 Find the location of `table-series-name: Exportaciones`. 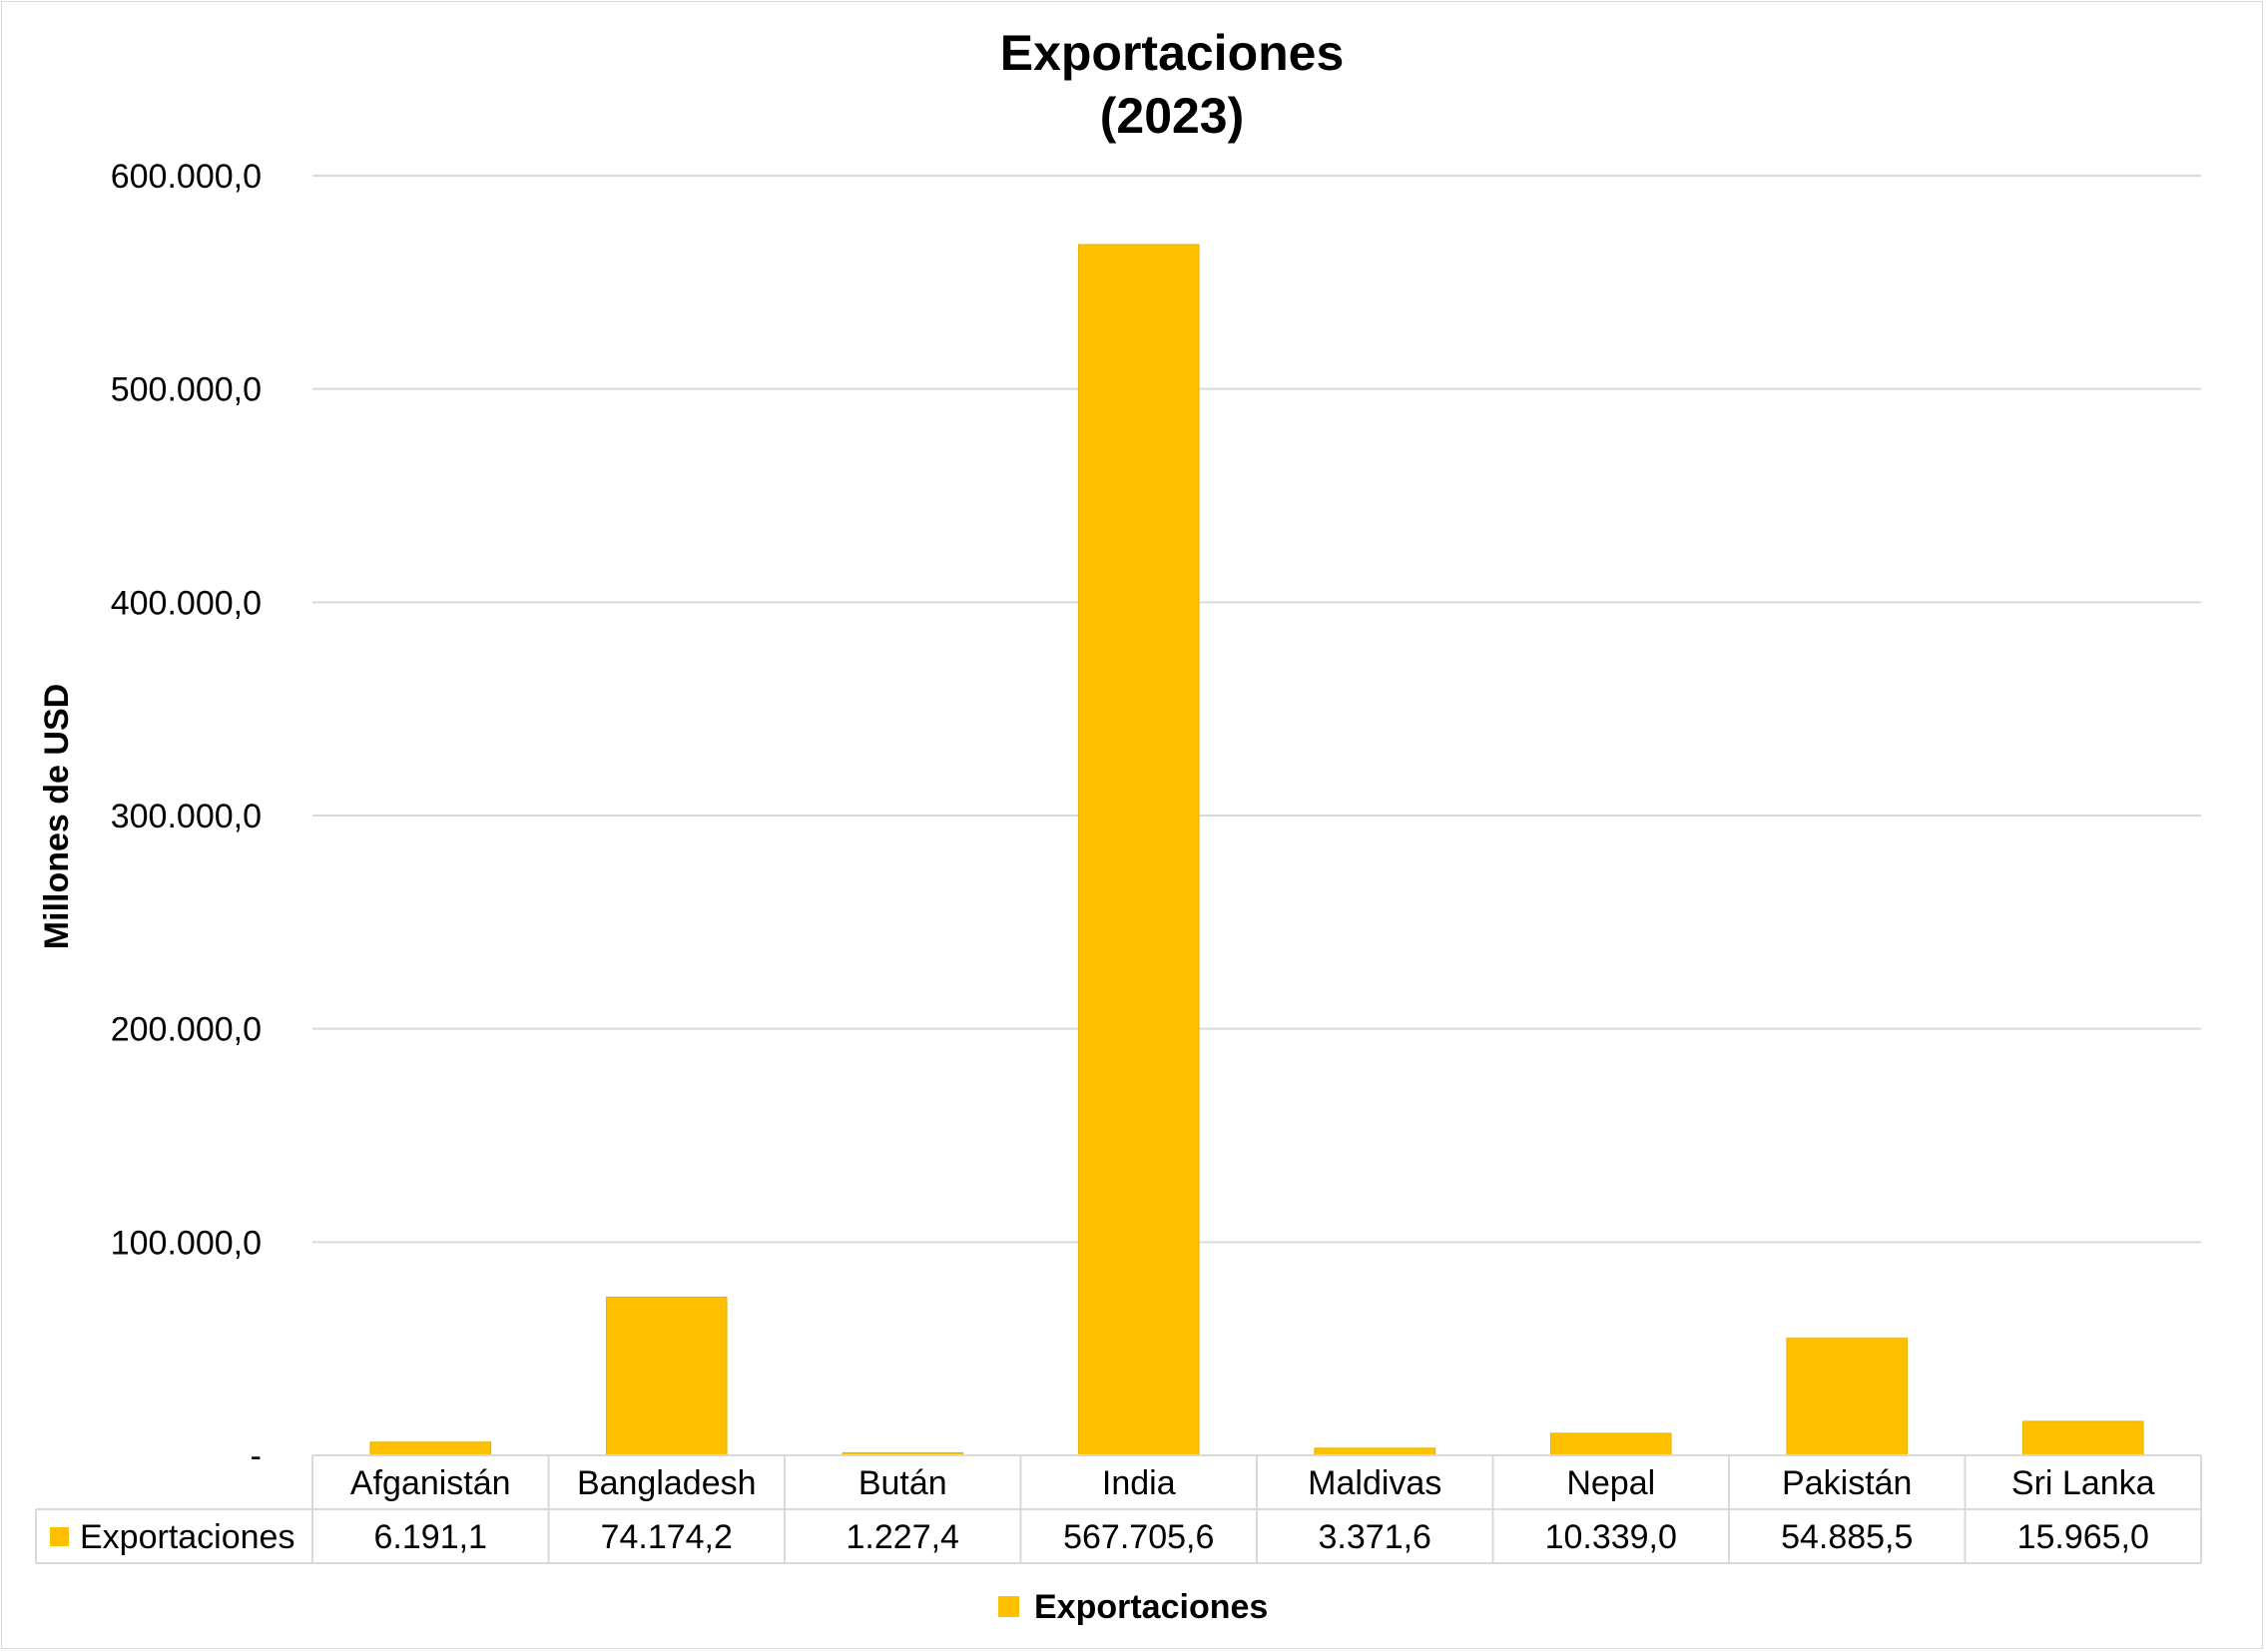

table-series-name: Exportaciones is located at coordinates (187, 1537).